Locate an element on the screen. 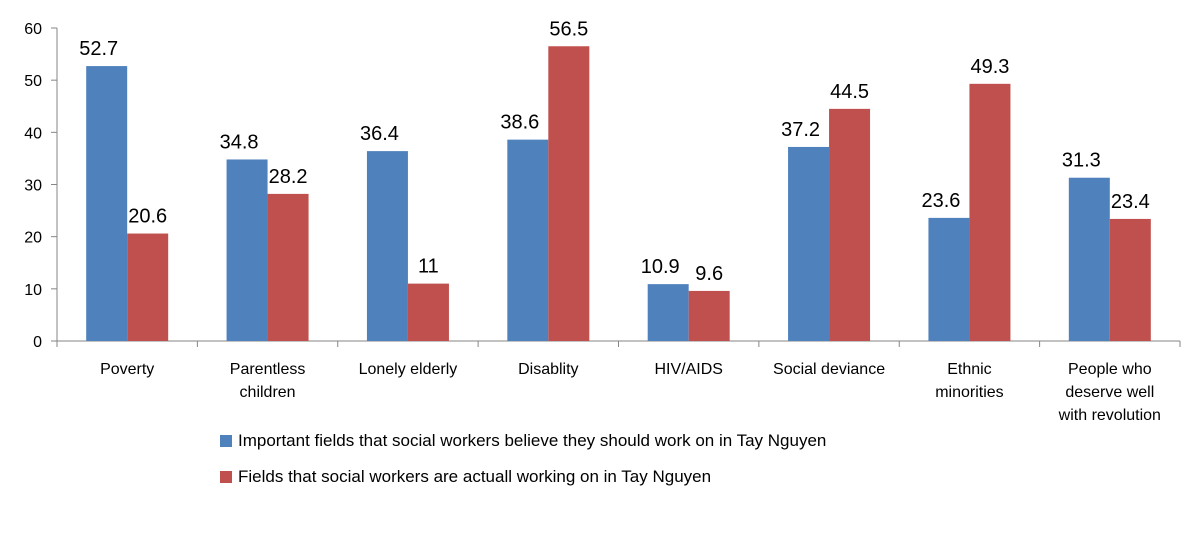  data-label-series-1: 37.2 is located at coordinates (800, 130).